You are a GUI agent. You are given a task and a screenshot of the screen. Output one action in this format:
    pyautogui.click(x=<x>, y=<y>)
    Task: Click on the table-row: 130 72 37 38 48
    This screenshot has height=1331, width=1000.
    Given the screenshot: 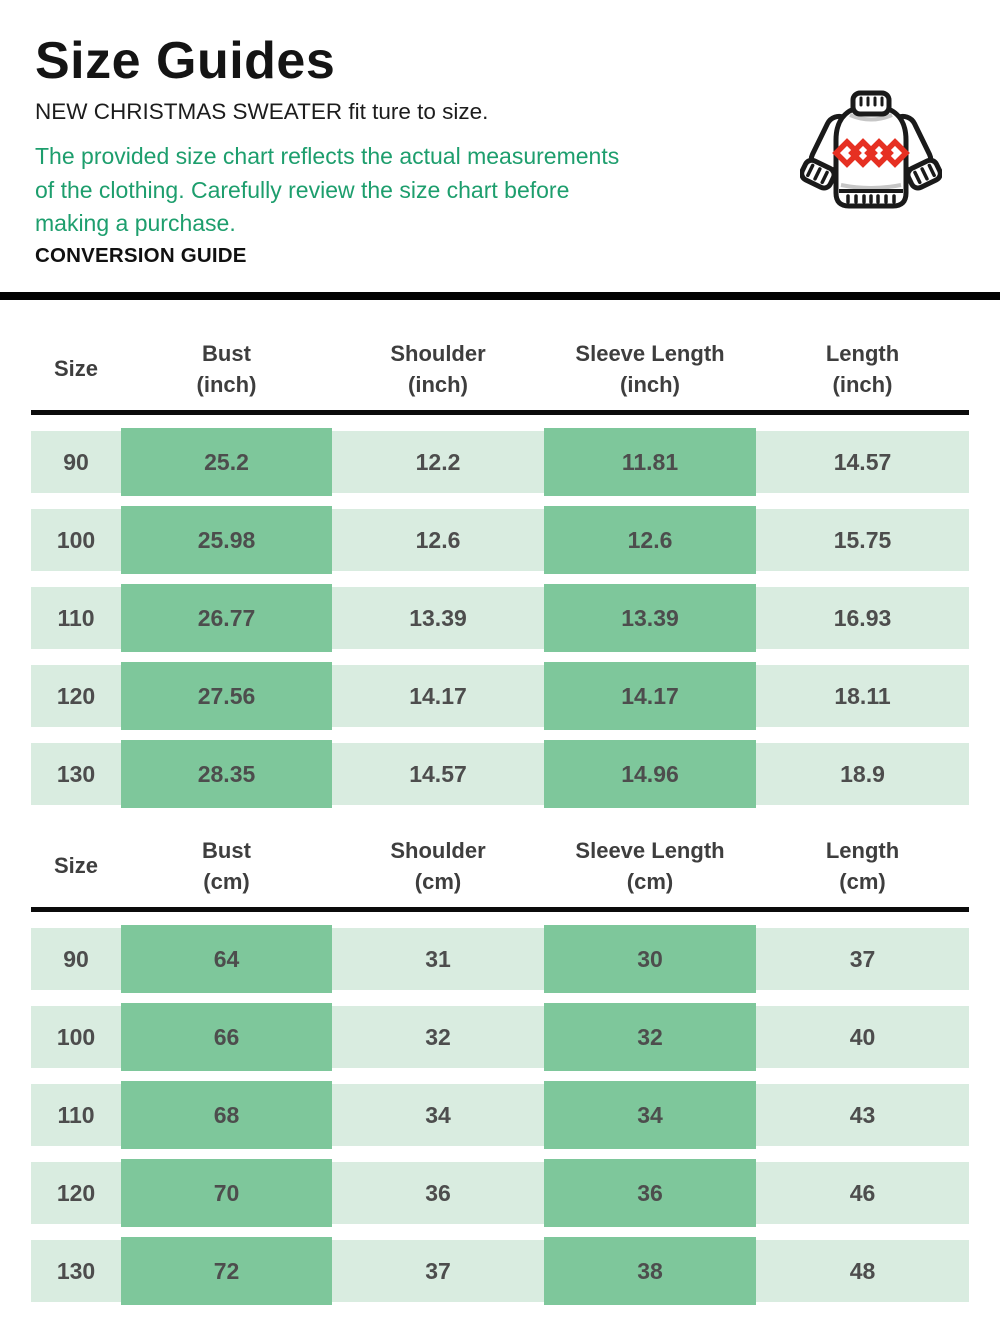 What is the action you would take?
    pyautogui.click(x=500, y=1271)
    